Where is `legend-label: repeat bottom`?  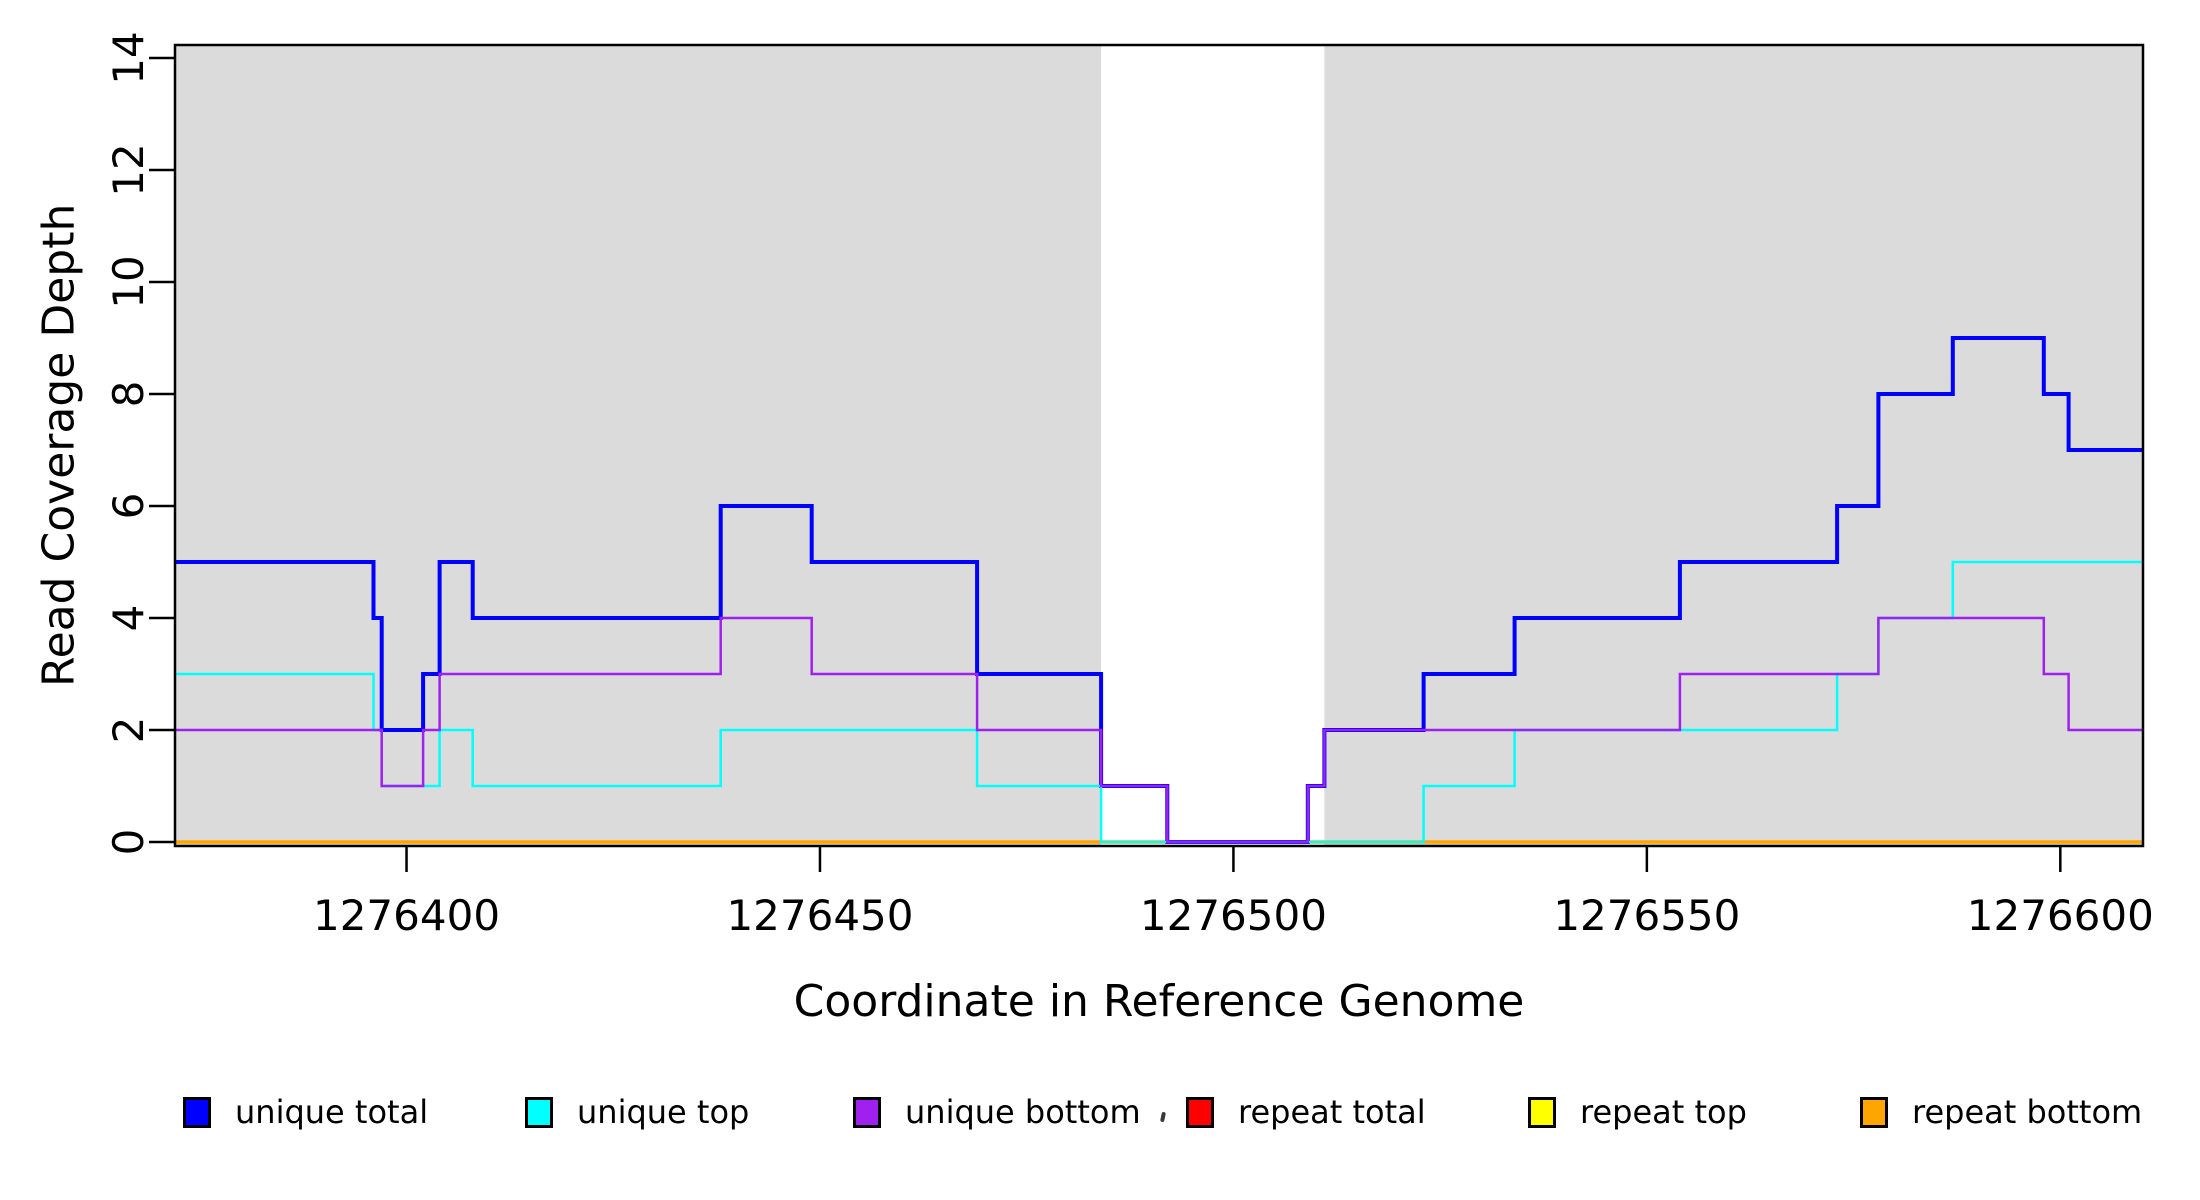 legend-label: repeat bottom is located at coordinates (2027, 1112).